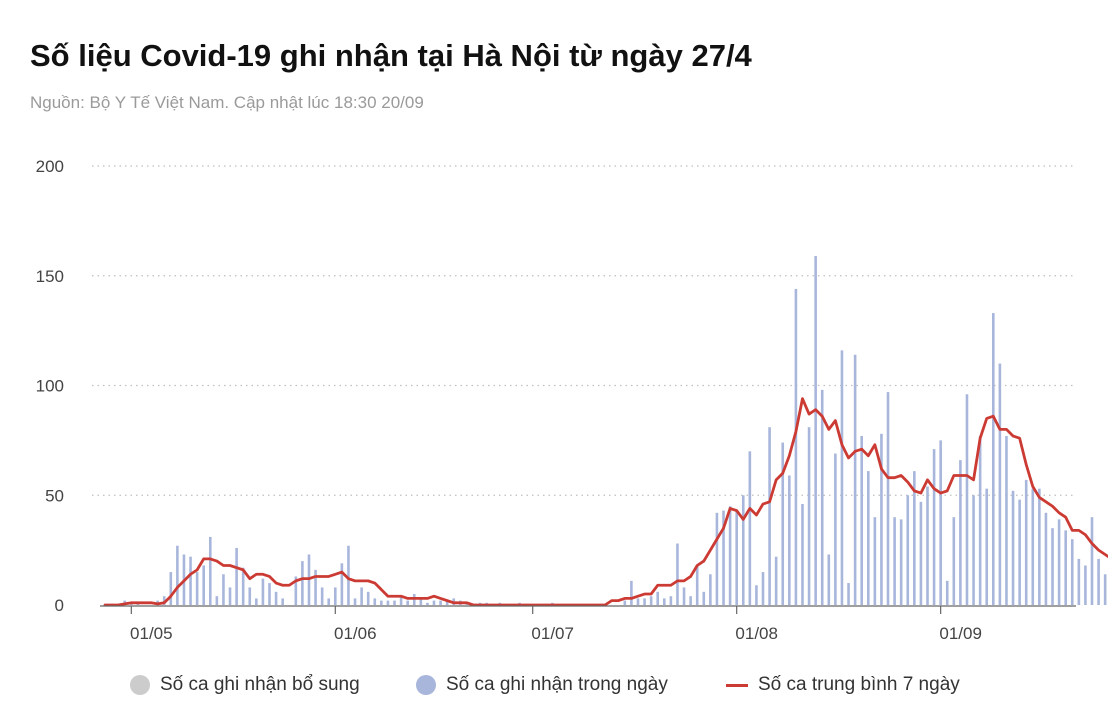 The image size is (1108, 719). Describe the element at coordinates (245, 685) in the screenshot. I see `legend-item-supplement: Số ca ghi nhận bổ sung` at that location.